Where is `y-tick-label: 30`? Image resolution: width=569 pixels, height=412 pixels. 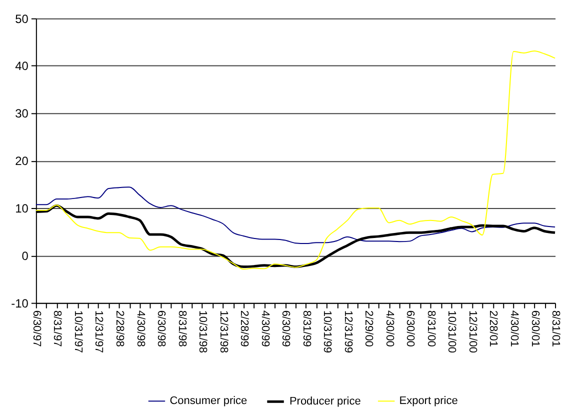
y-tick-label: 30 is located at coordinates (22, 113).